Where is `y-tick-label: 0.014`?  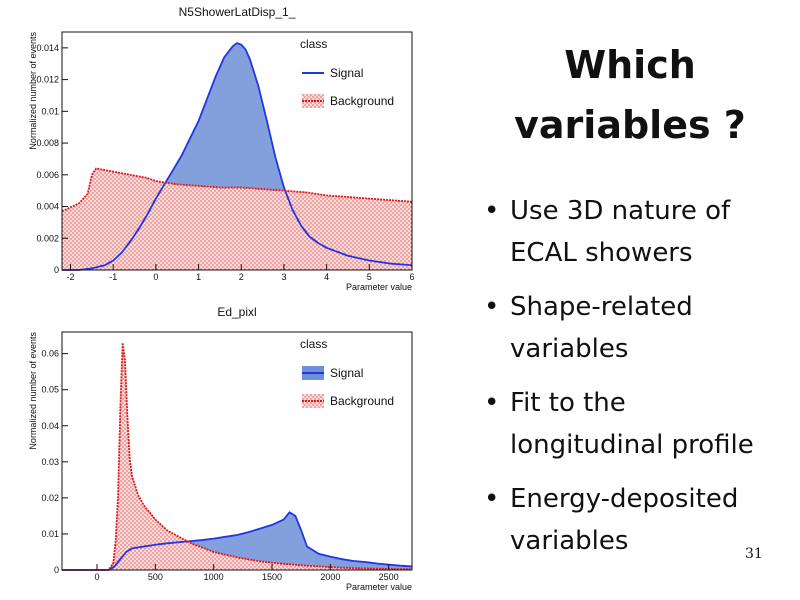
y-tick-label: 0.014 is located at coordinates (47, 48).